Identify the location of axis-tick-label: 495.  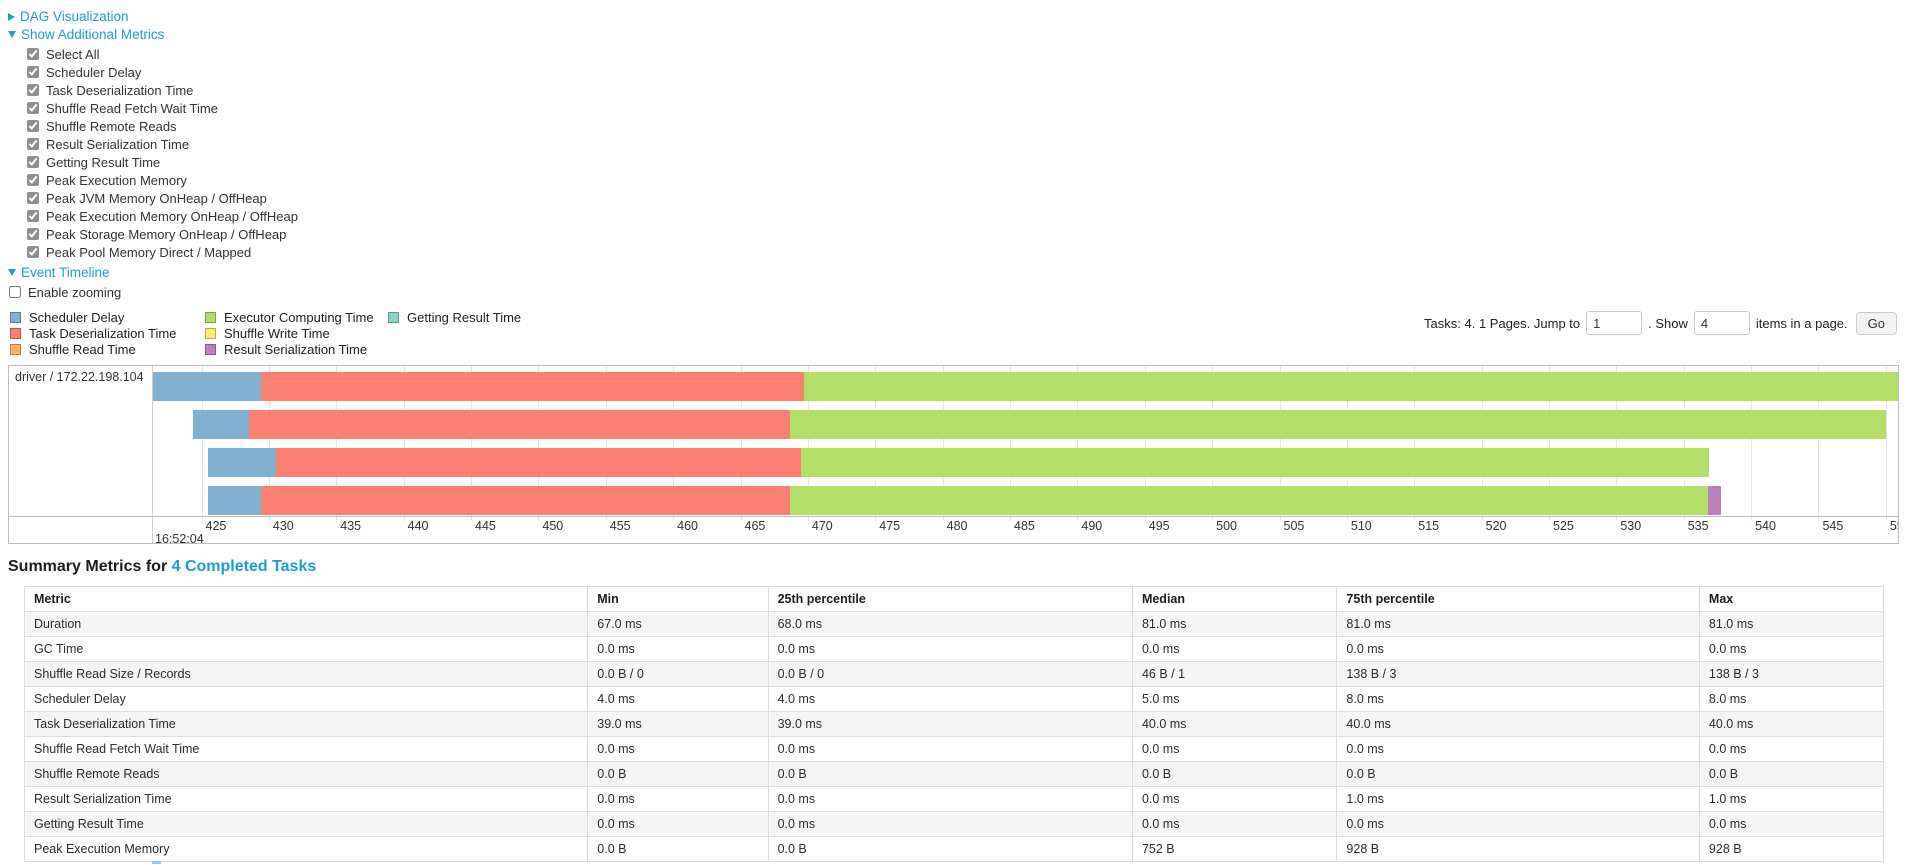
(1159, 526).